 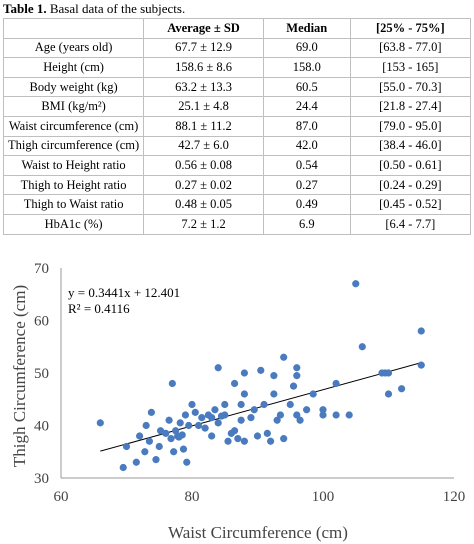 What do you see at coordinates (73, 185) in the screenshot?
I see `row-label-cell: Thigh to Height ratio` at bounding box center [73, 185].